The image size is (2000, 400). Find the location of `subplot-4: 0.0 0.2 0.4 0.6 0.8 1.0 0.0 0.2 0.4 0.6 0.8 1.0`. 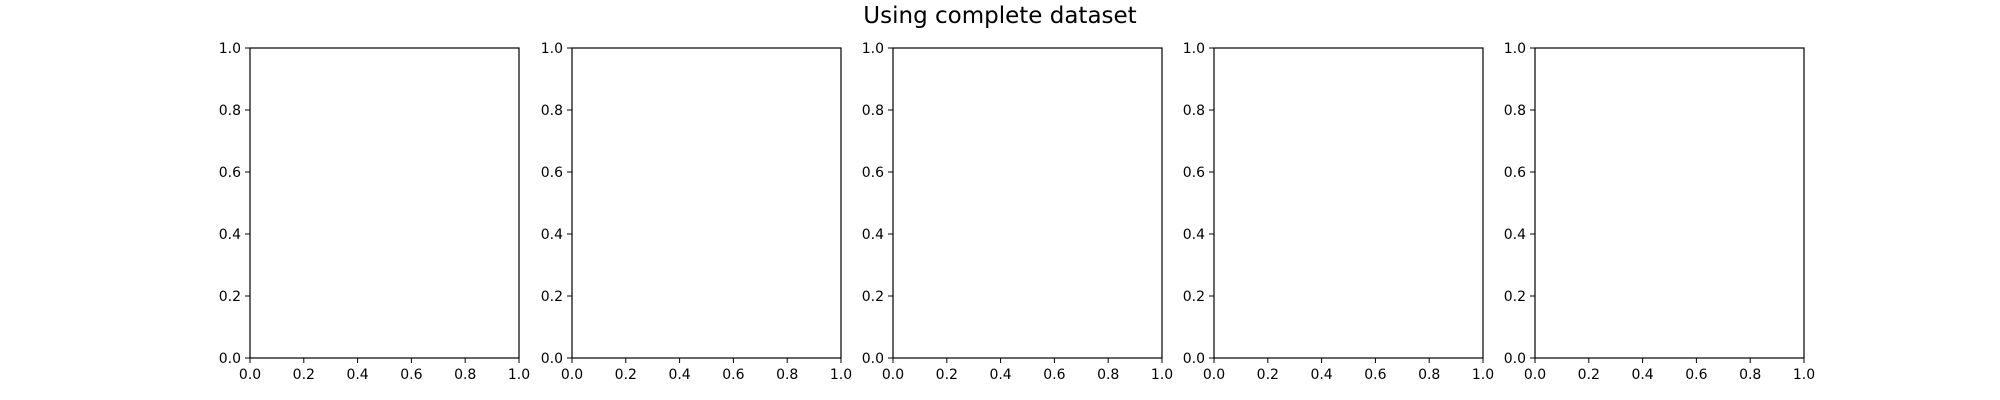

subplot-4: 0.0 0.2 0.4 0.6 0.8 1.0 0.0 0.2 0.4 0.6 0.8 1.0 is located at coordinates (1338, 212).